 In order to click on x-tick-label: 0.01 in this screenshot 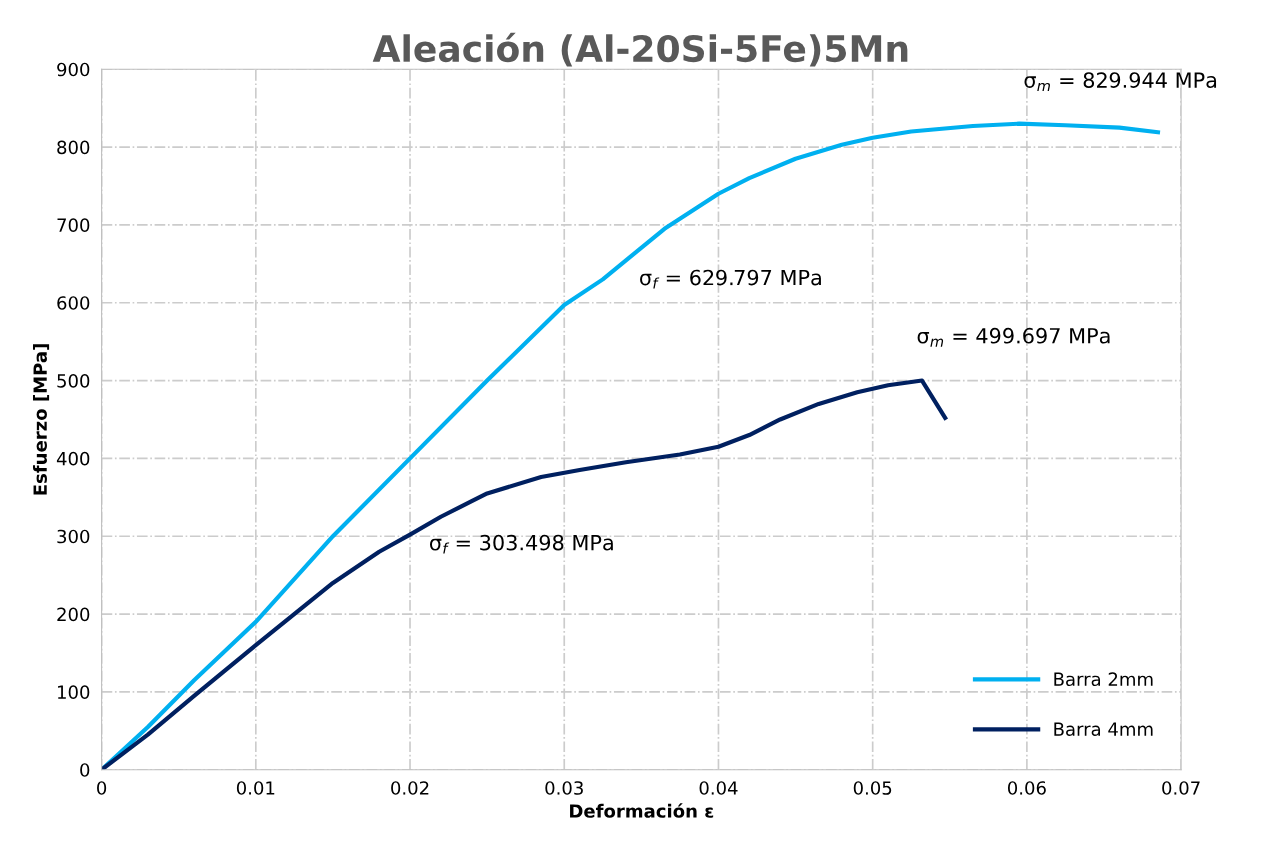, I will do `click(255, 788)`.